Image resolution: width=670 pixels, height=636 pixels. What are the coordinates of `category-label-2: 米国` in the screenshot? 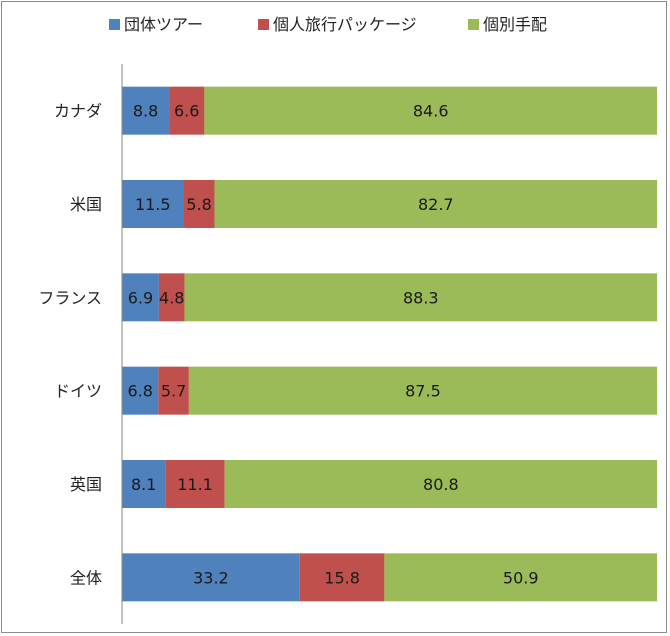 It's located at (86, 204).